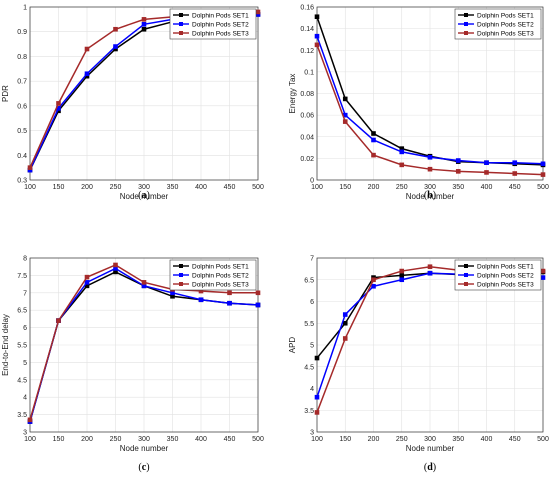 Image resolution: width=550 pixels, height=481 pixels. What do you see at coordinates (345, 187) in the screenshot?
I see `chart-2-xtick-label-1: 150` at bounding box center [345, 187].